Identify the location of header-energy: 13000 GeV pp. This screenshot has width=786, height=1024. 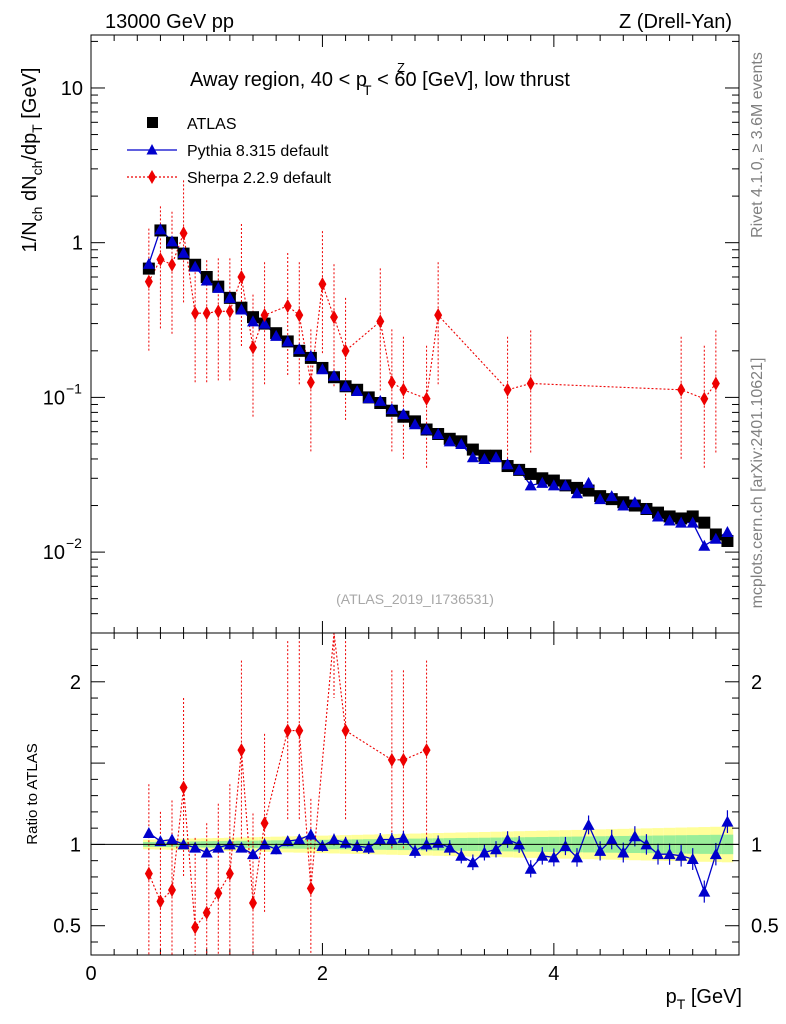
(169, 22).